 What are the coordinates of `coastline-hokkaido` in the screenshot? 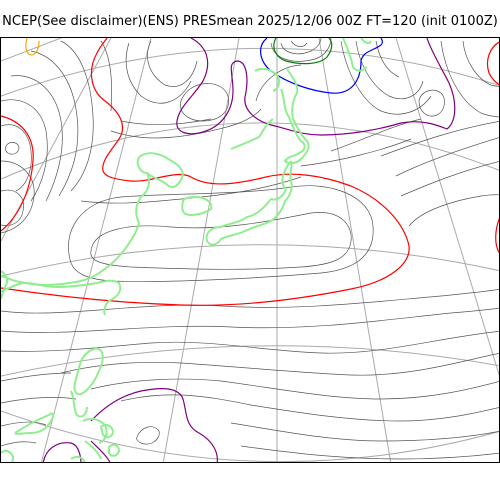 It's located at (295, 116).